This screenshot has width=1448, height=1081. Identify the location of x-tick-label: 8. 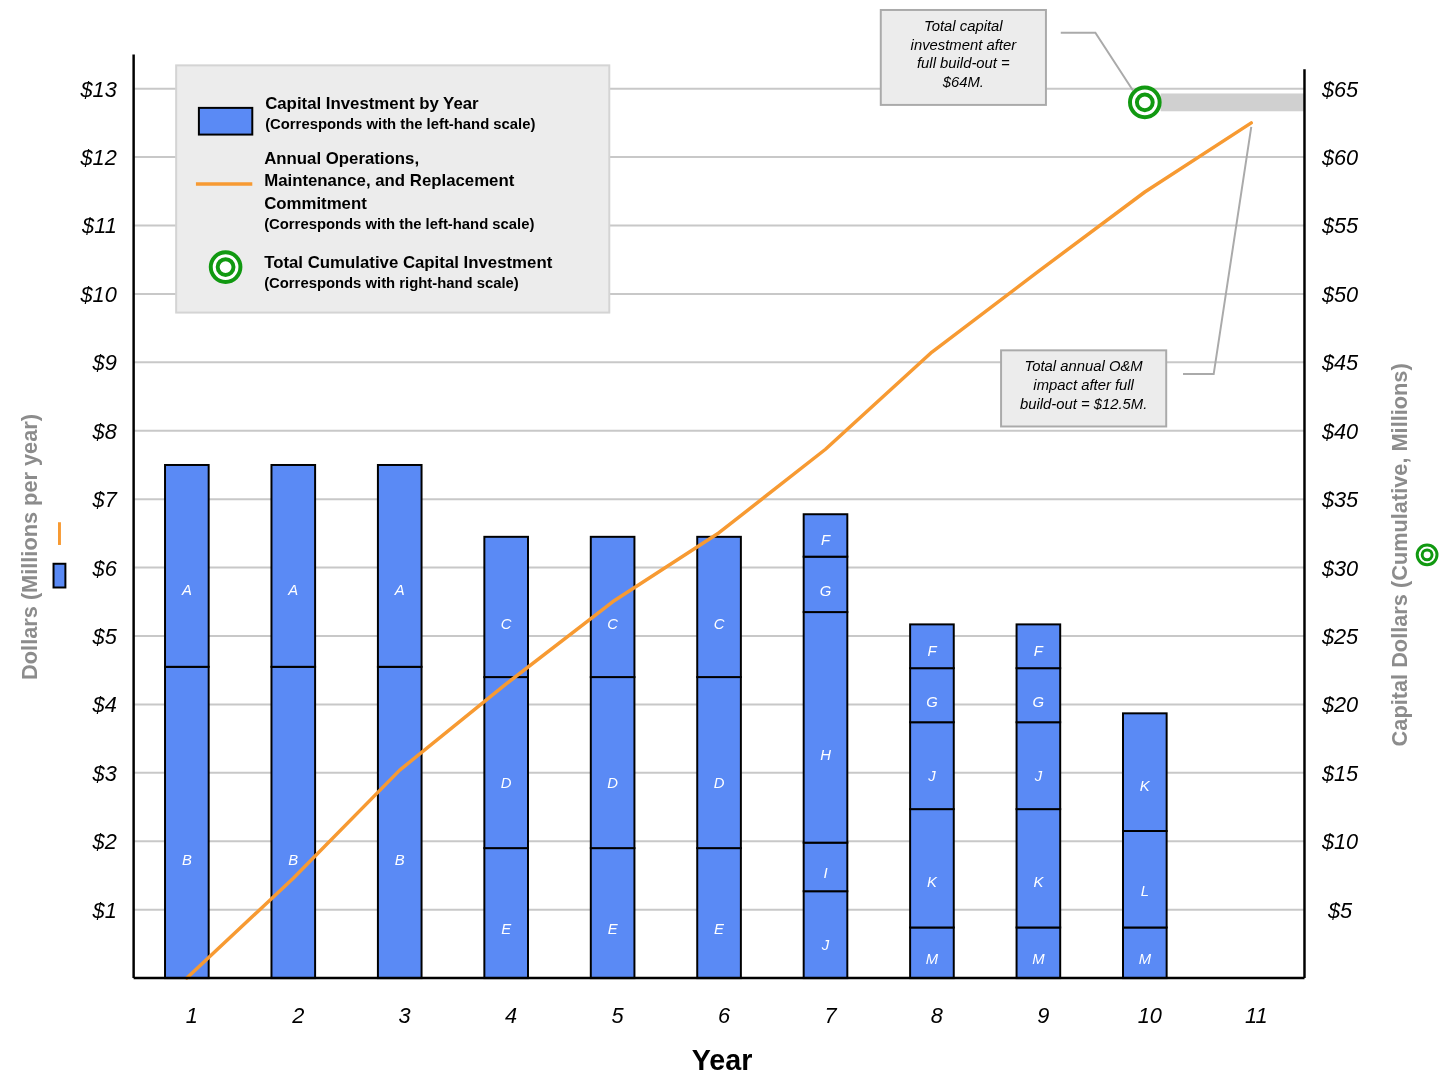
(936, 1015).